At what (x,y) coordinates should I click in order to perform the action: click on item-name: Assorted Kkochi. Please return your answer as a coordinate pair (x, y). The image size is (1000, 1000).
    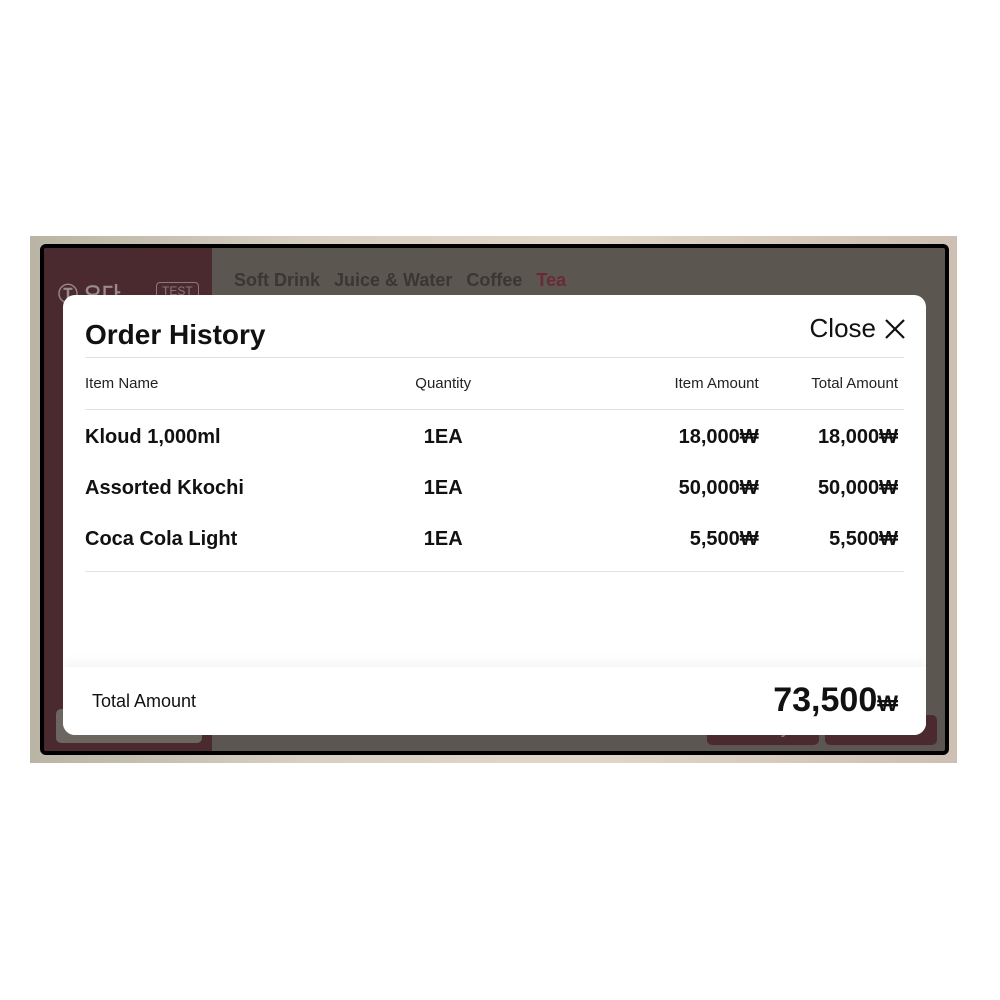
    Looking at the image, I should click on (164, 488).